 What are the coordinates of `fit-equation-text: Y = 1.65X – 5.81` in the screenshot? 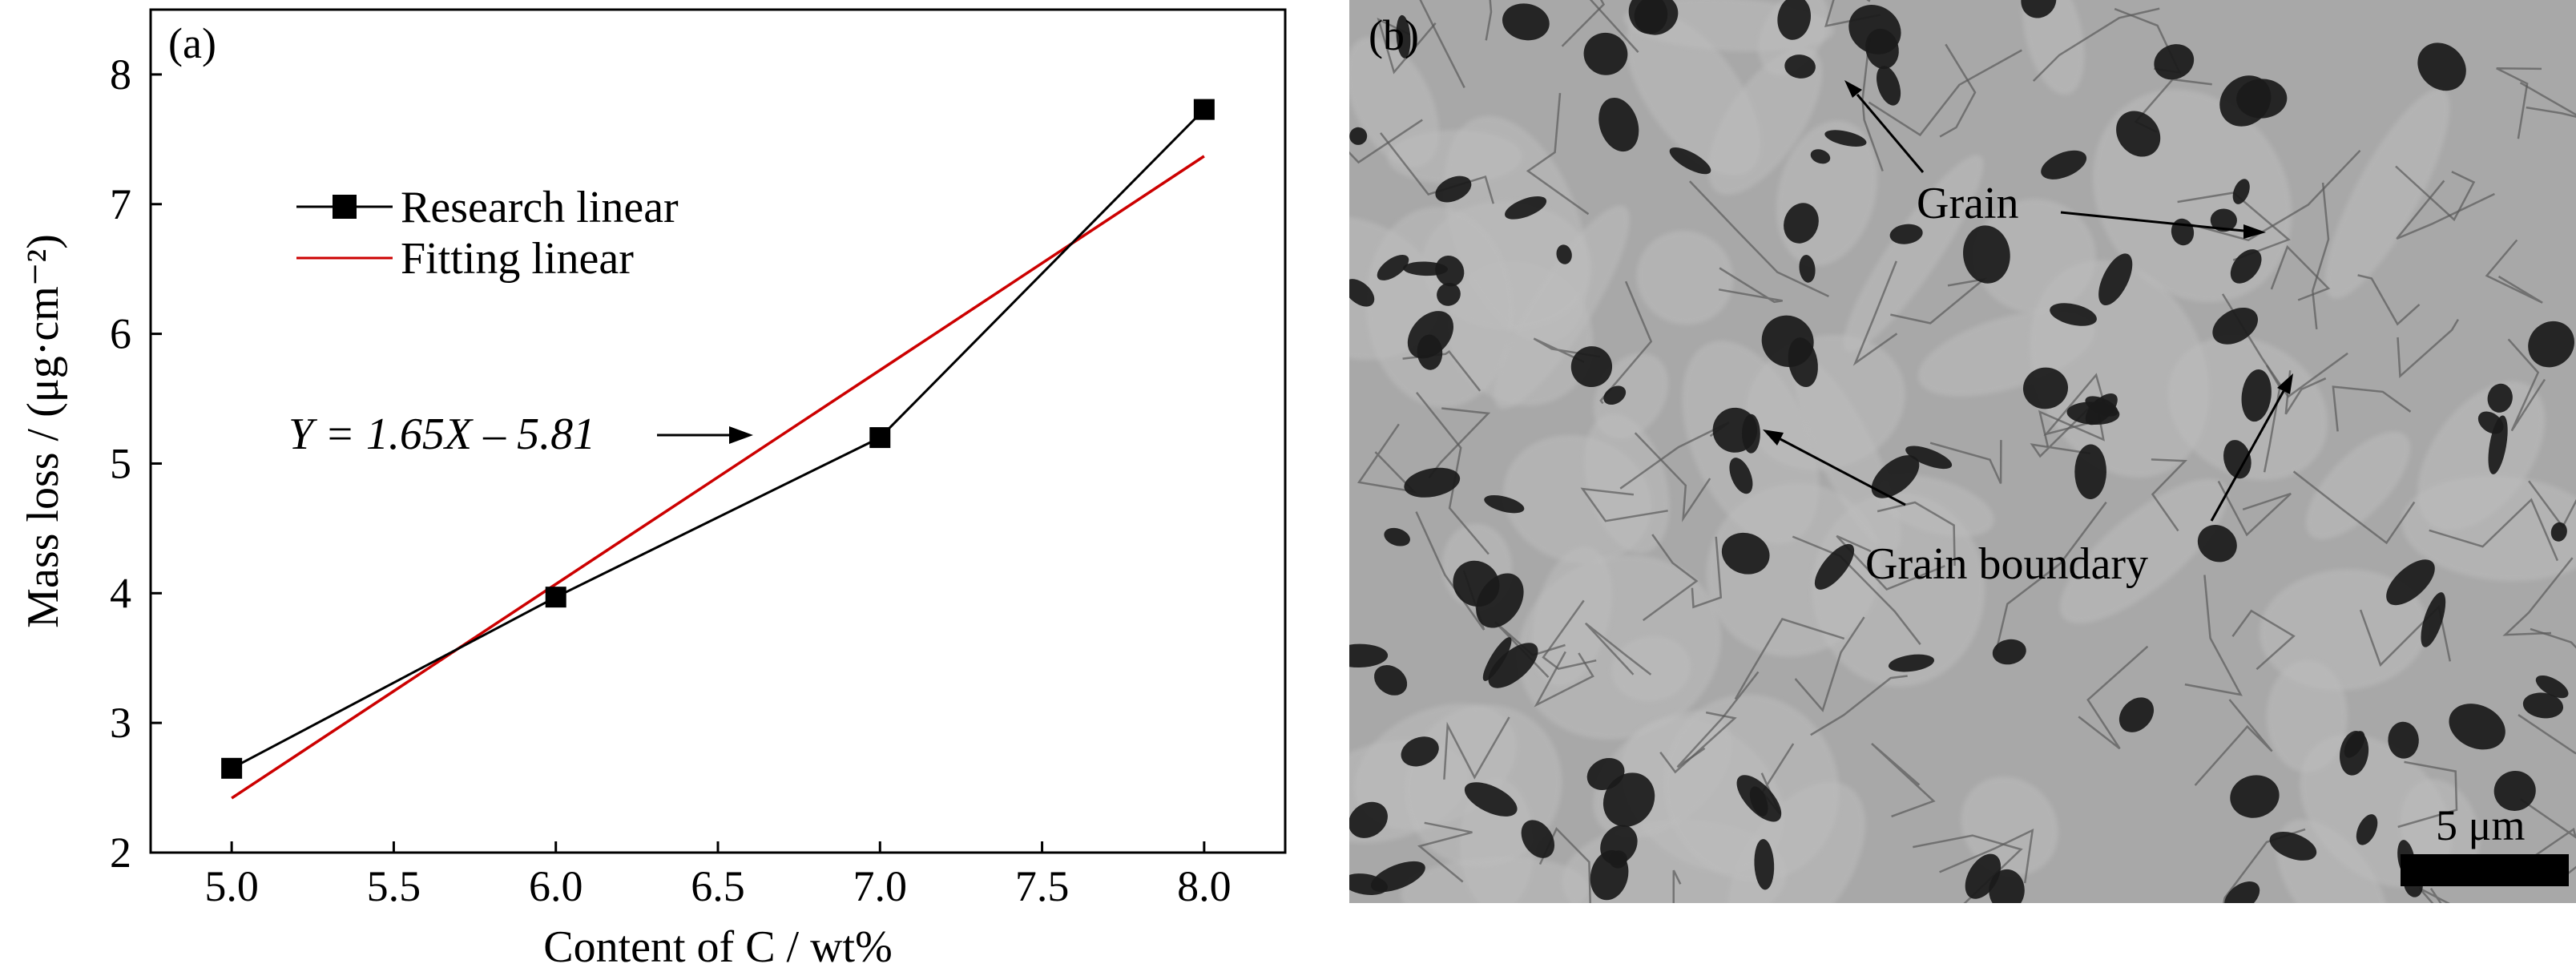 It's located at (441, 434).